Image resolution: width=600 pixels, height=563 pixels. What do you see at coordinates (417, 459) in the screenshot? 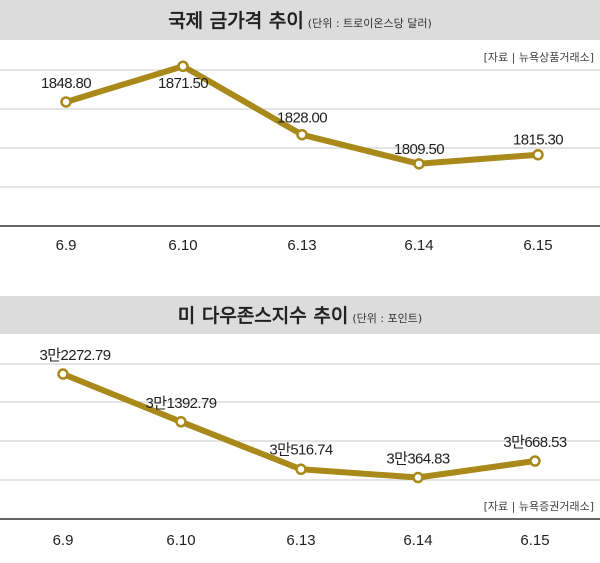
I see `data-label: 3만364.83` at bounding box center [417, 459].